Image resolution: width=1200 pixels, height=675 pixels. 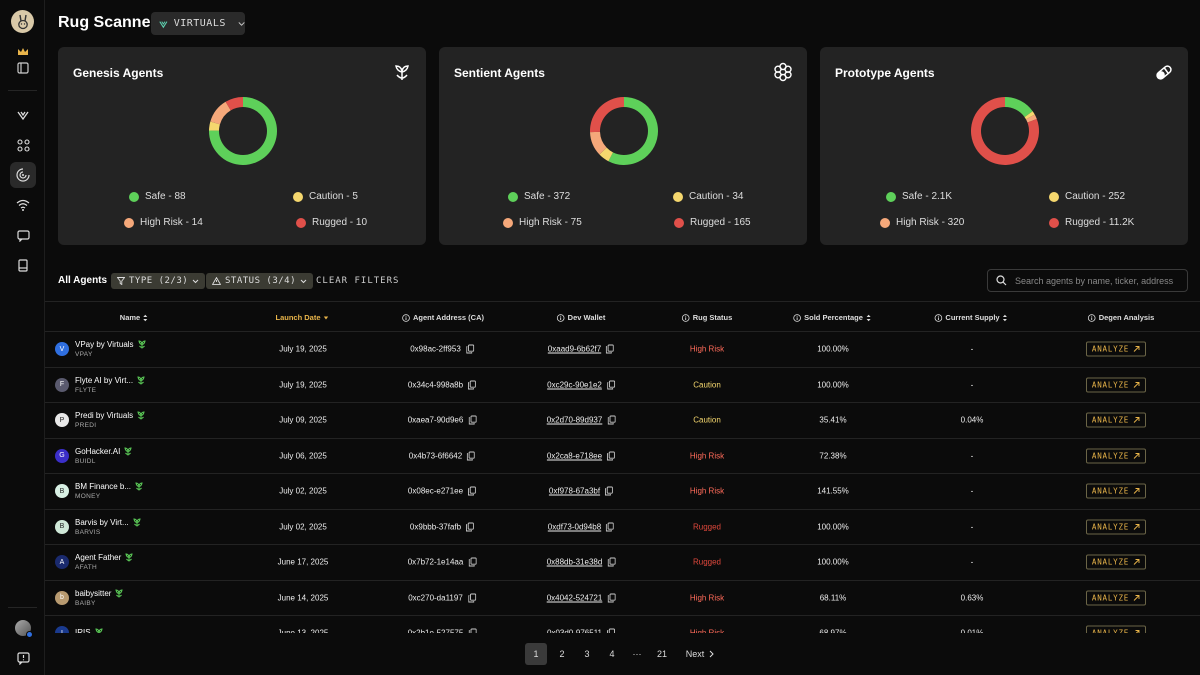 What do you see at coordinates (23, 115) in the screenshot?
I see `virtuals-icon` at bounding box center [23, 115].